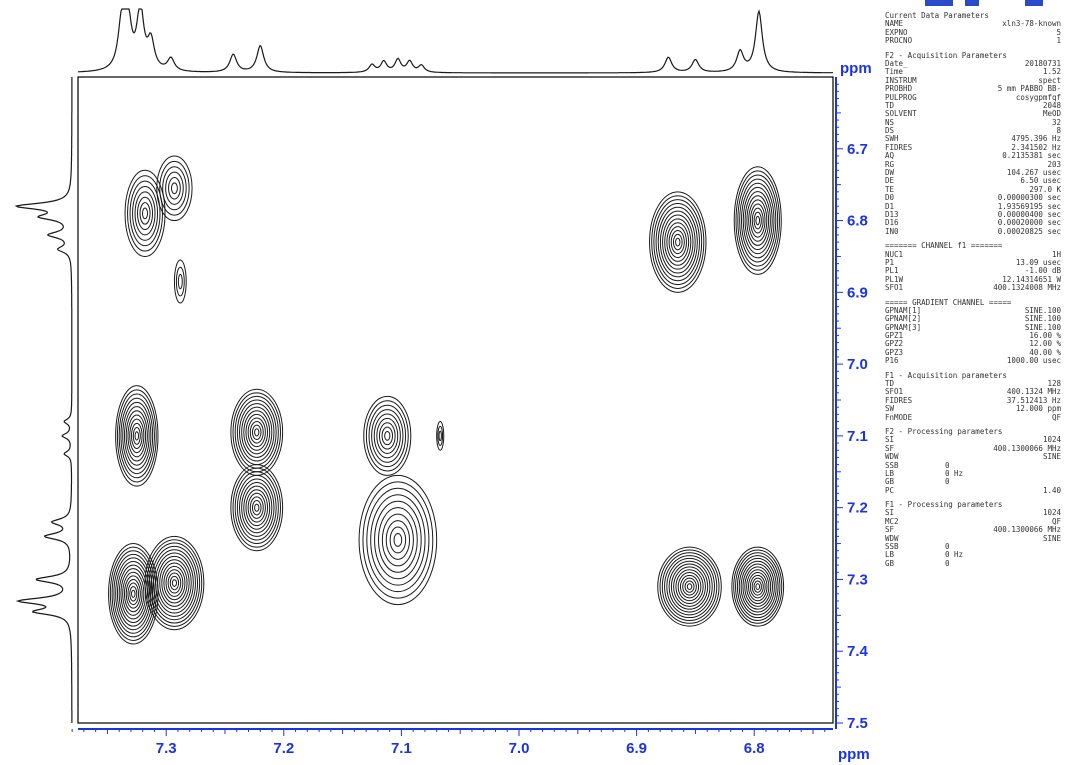  Describe the element at coordinates (973, 231) in the screenshot. I see `param-row: IN0 0.00020825 sec` at that location.